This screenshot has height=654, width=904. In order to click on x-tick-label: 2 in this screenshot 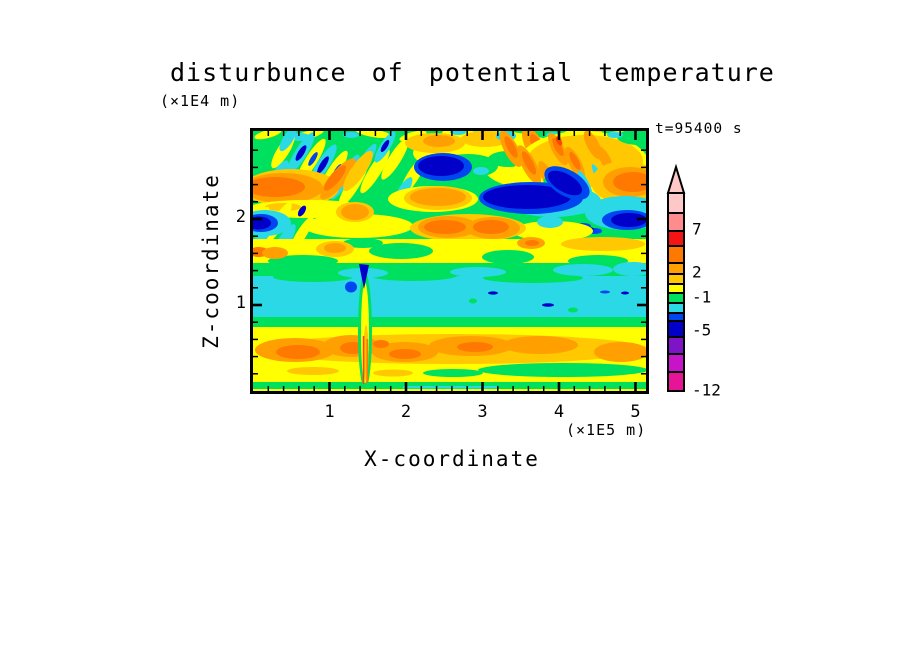, I will do `click(406, 412)`.